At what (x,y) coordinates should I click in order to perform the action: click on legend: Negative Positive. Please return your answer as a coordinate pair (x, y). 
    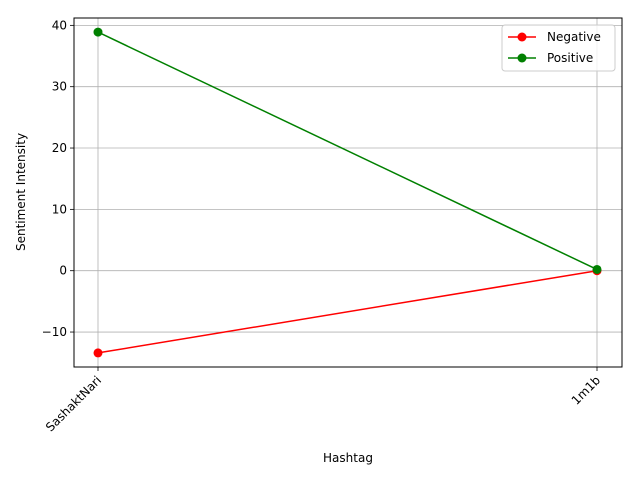
    Looking at the image, I should click on (558, 48).